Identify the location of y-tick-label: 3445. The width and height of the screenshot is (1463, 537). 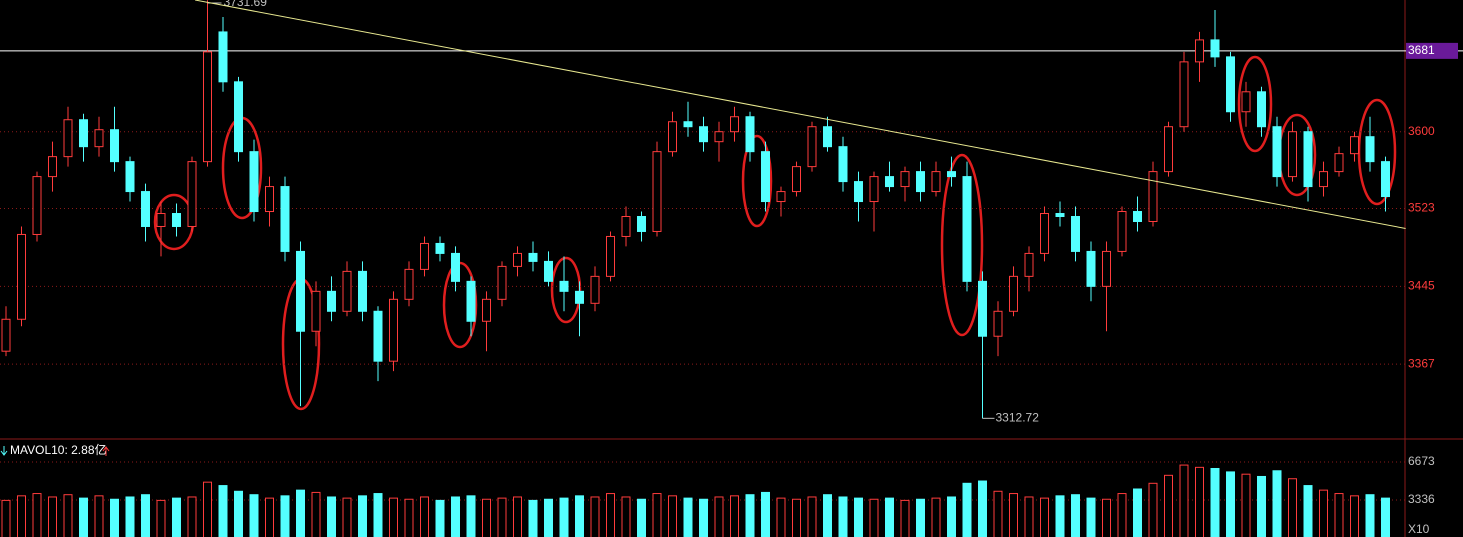
(1421, 286).